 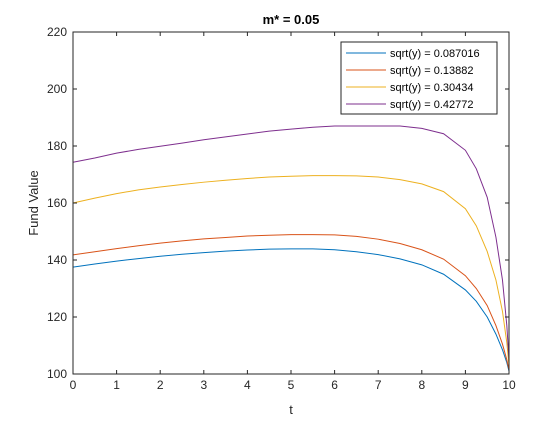 What do you see at coordinates (73, 385) in the screenshot?
I see `x-tick-label: 0` at bounding box center [73, 385].